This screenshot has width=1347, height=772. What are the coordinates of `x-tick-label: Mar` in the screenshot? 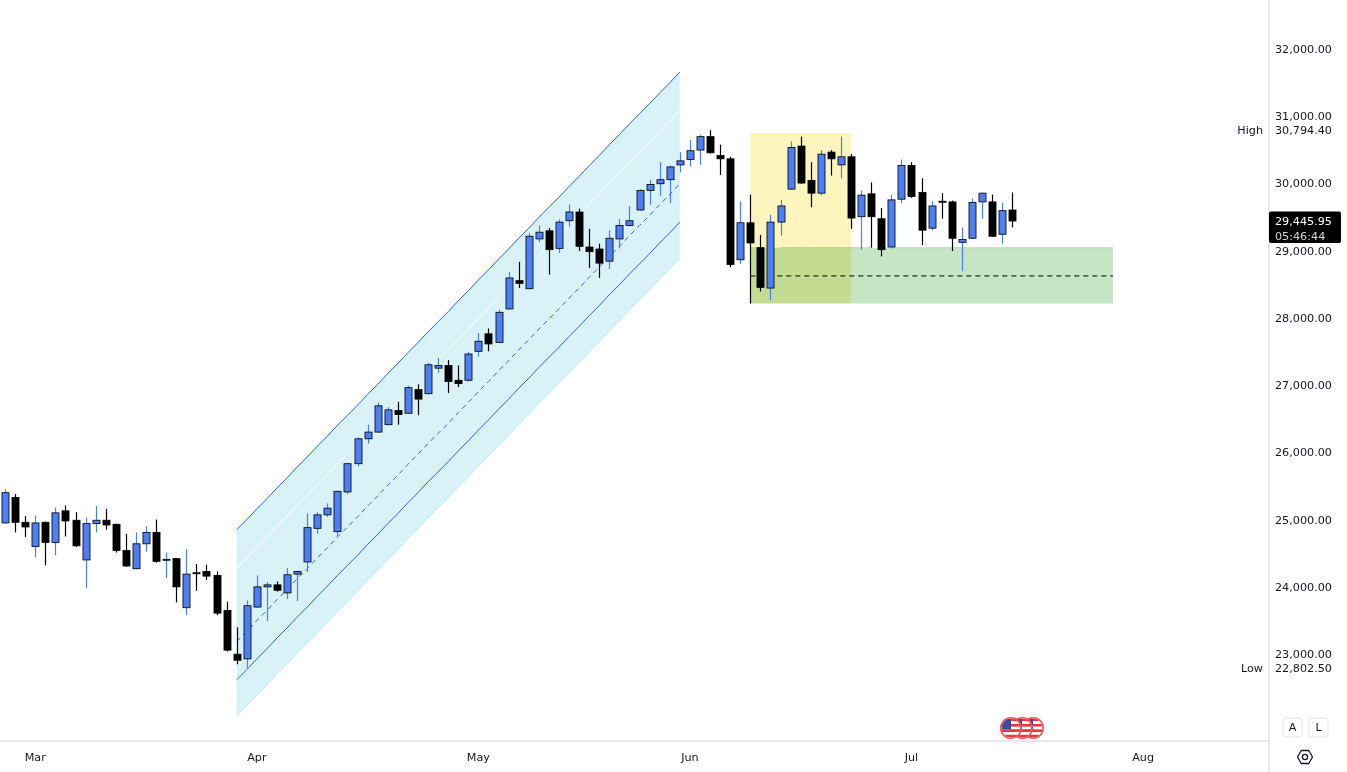 It's located at (35, 757).